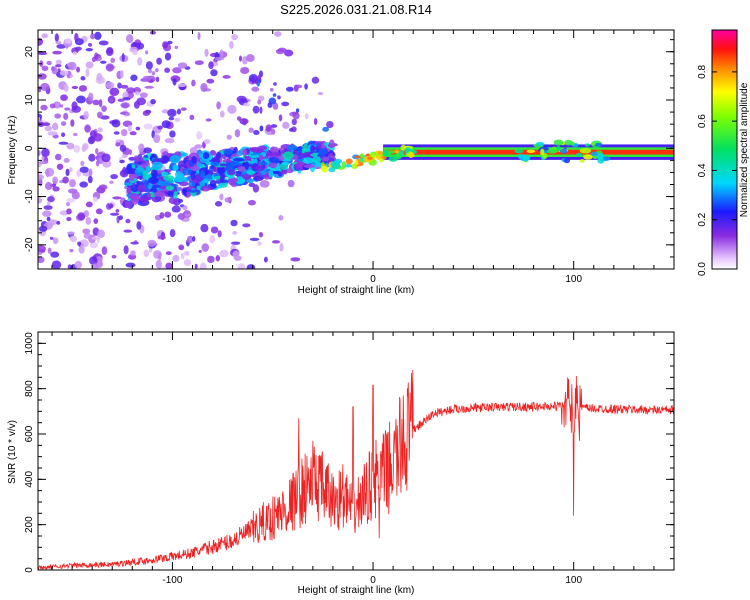 The width and height of the screenshot is (750, 600). Describe the element at coordinates (172, 279) in the screenshot. I see `spectrogram-x-tick-label: -100` at that location.